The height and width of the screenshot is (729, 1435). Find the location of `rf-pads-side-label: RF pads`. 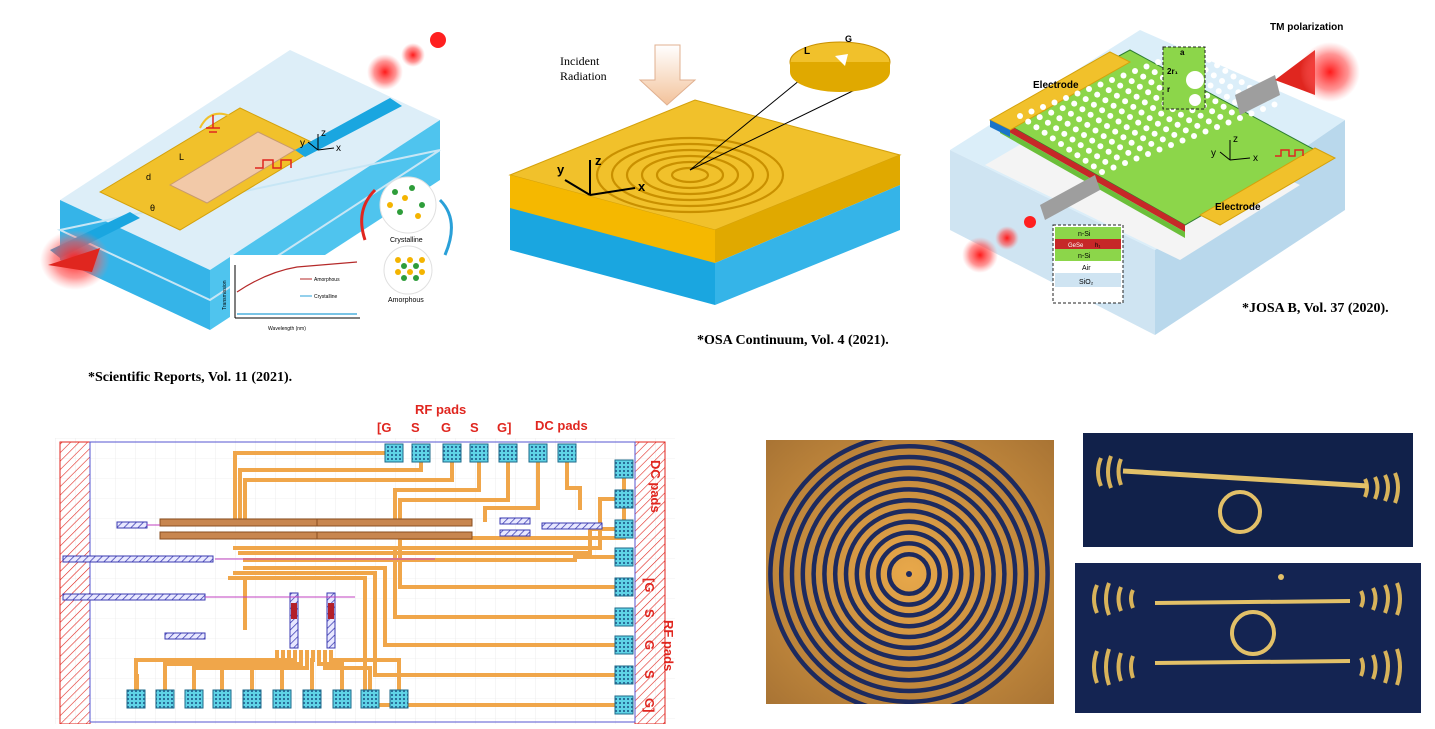

rf-pads-side-label: RF pads is located at coordinates (668, 645).